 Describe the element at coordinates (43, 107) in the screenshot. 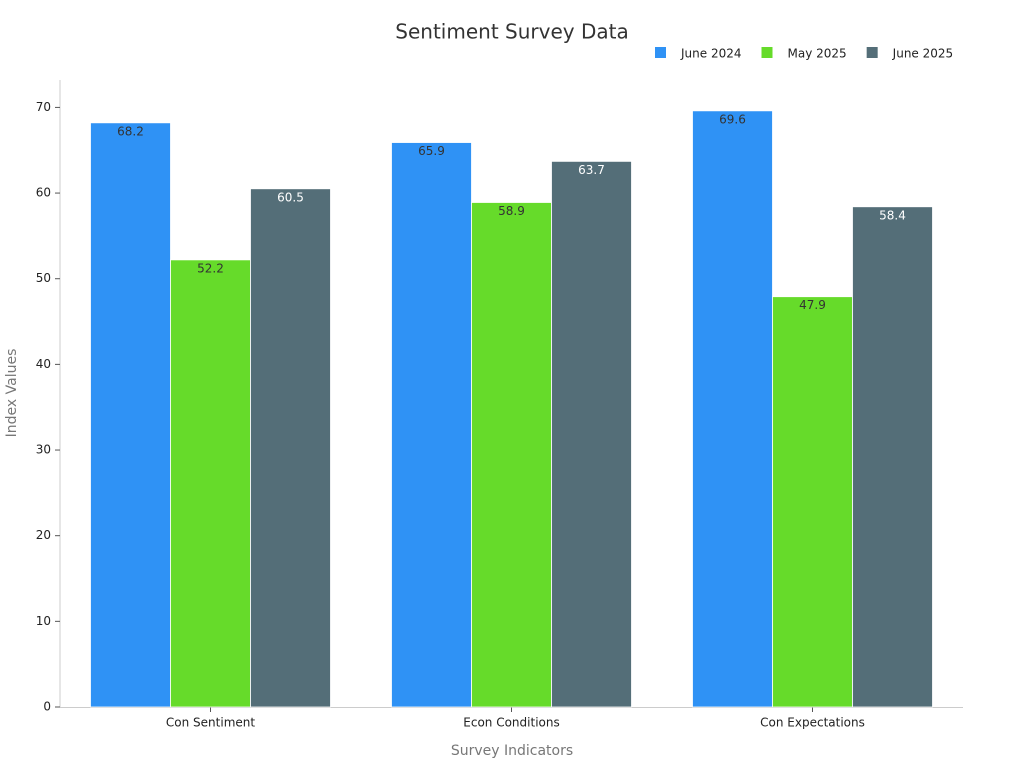

I see `y-tick-label: 70` at that location.